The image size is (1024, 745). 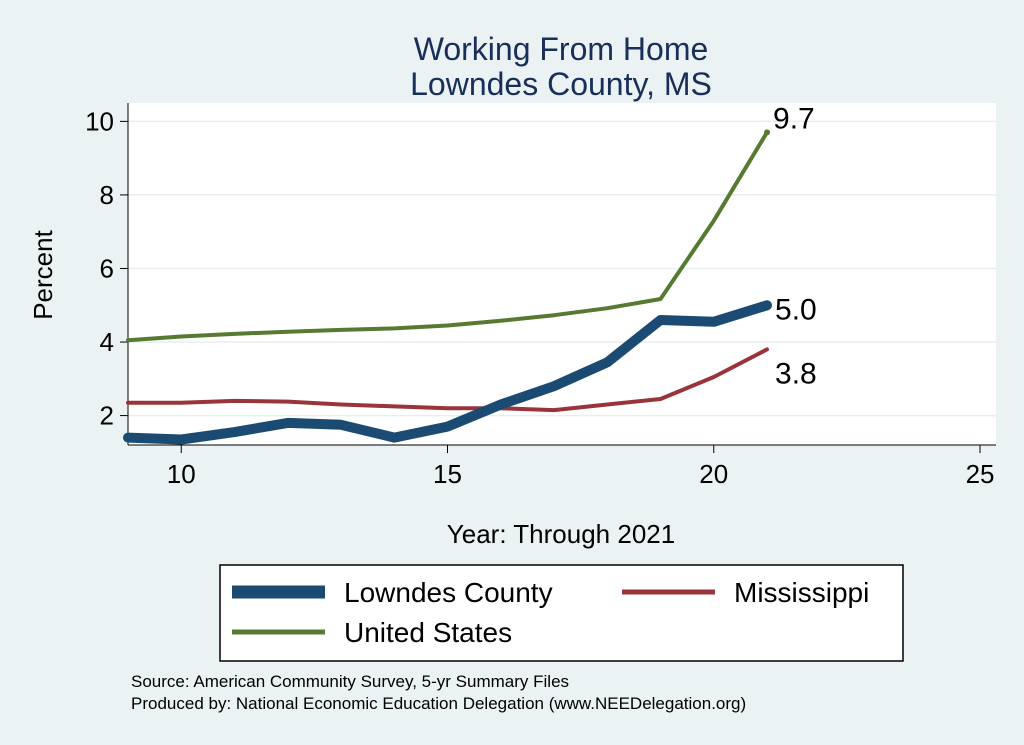 What do you see at coordinates (99, 121) in the screenshot?
I see `y-tick-label-10: 10` at bounding box center [99, 121].